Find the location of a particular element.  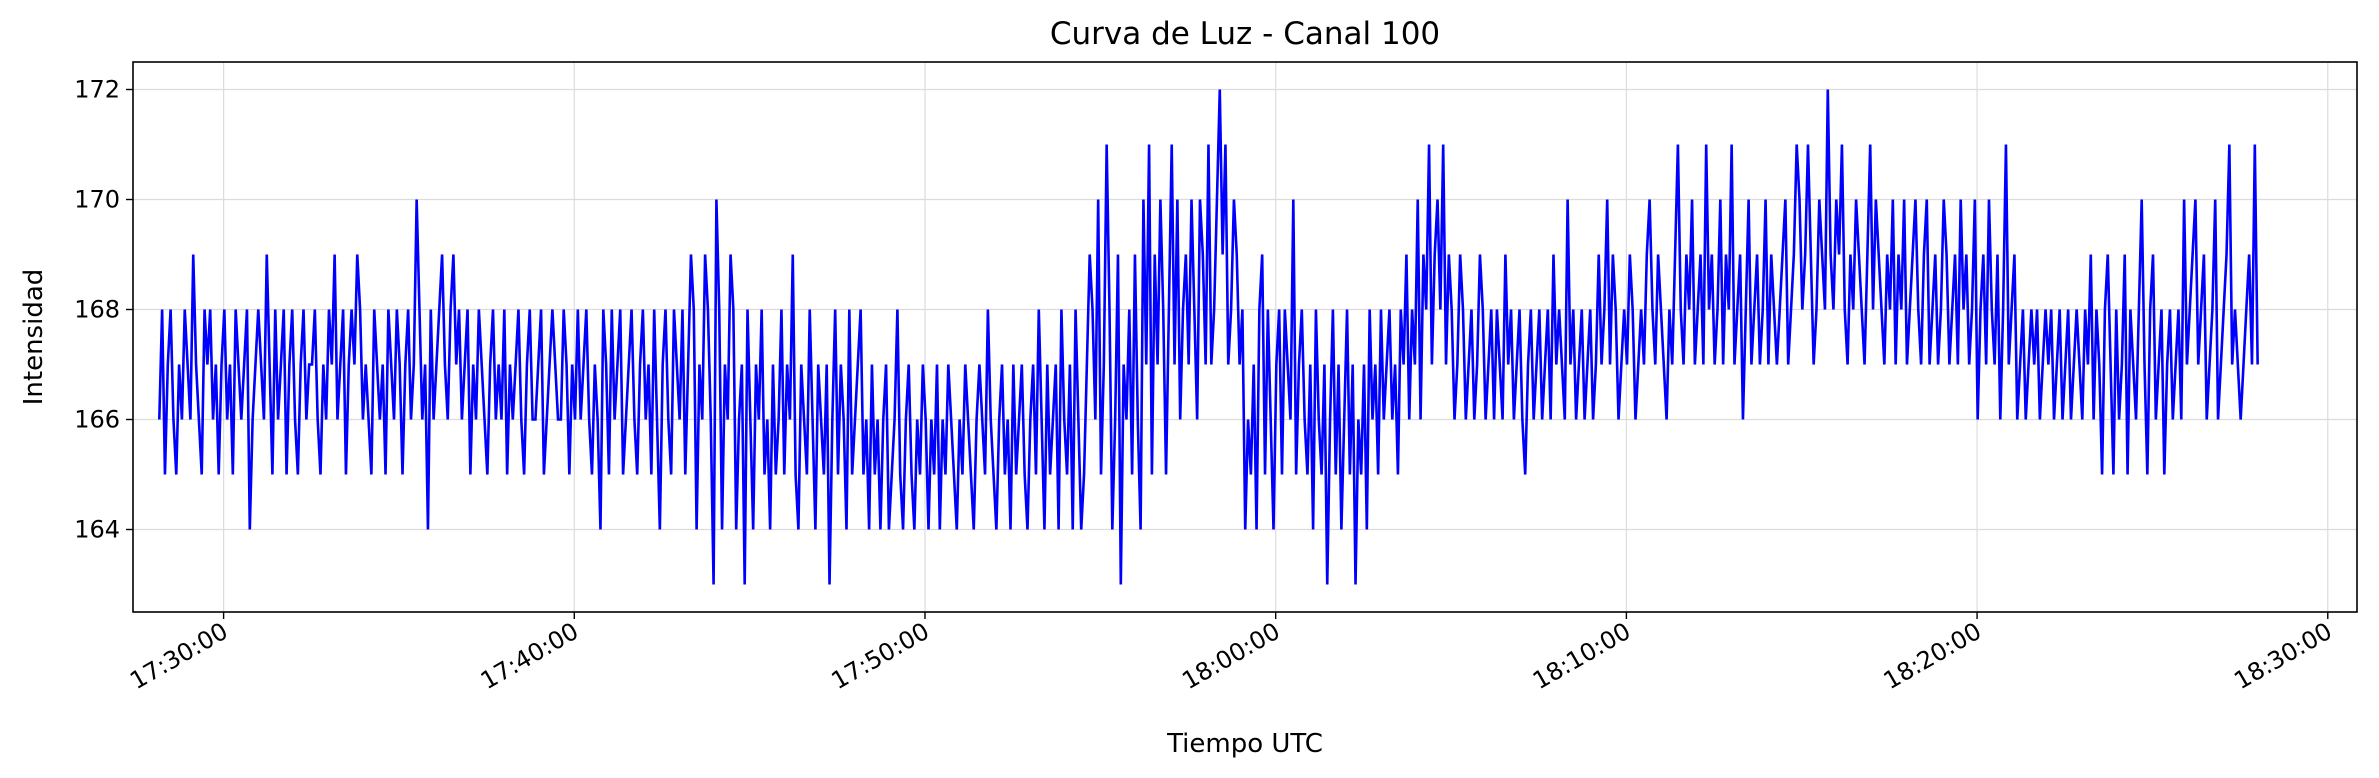

y-tick-label: 172 is located at coordinates (97, 90).